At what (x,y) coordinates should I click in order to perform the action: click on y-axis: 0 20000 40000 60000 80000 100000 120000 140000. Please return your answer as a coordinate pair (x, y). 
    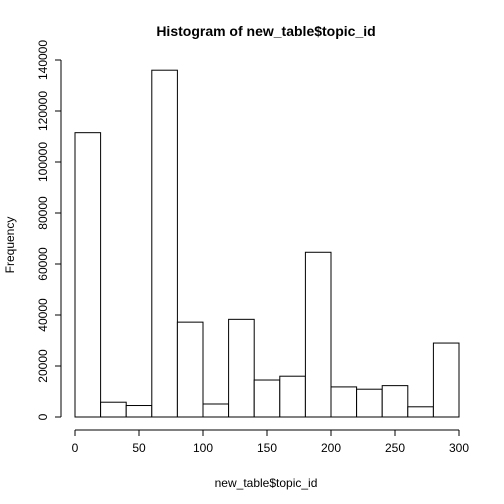
    Looking at the image, I should click on (49, 230).